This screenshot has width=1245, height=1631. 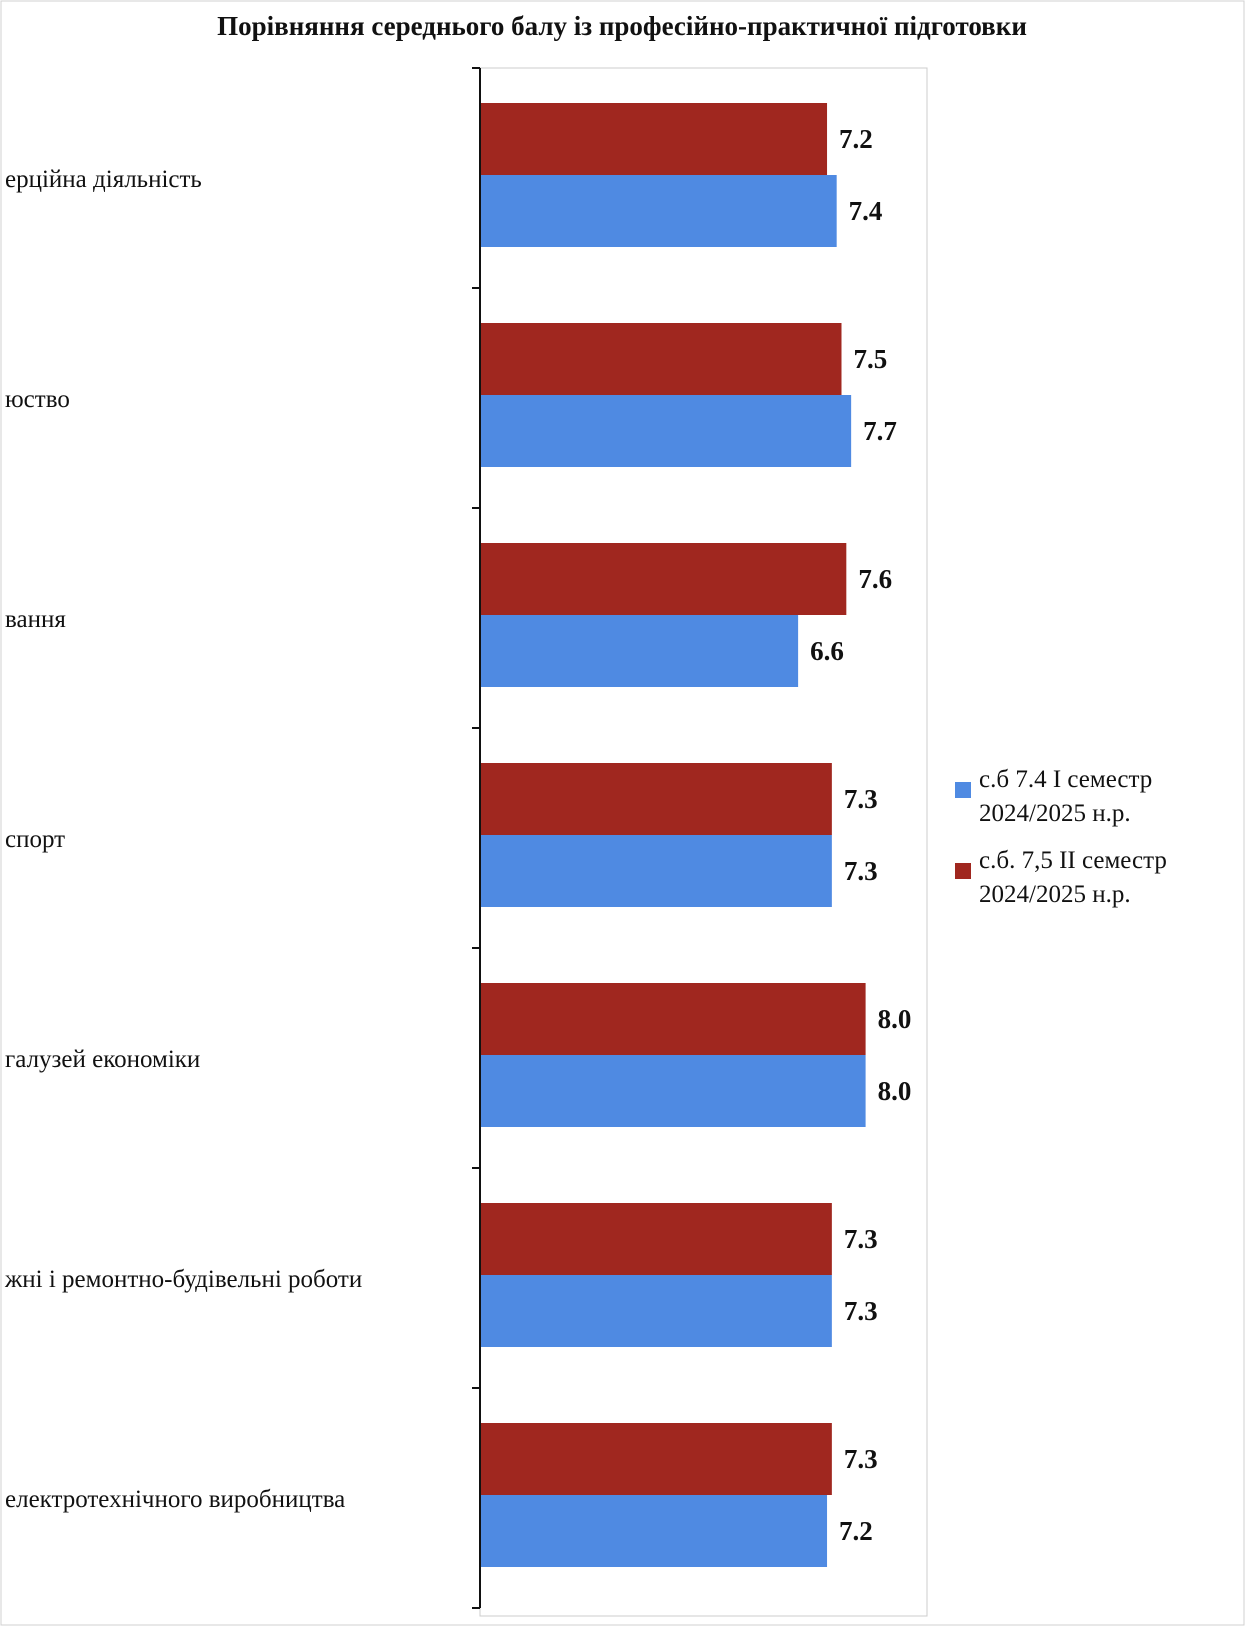 What do you see at coordinates (35, 839) in the screenshot?
I see `category-label-4: спорт` at bounding box center [35, 839].